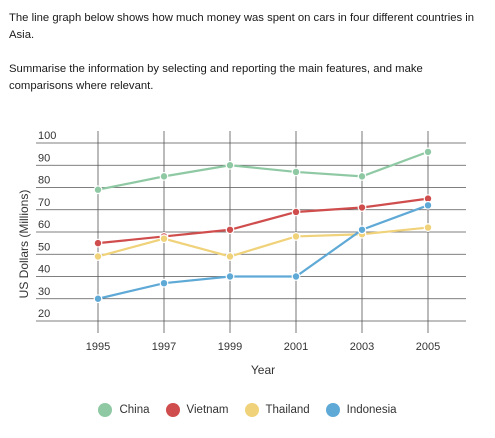 The width and height of the screenshot is (495, 438). What do you see at coordinates (44, 270) in the screenshot?
I see `y-tick-label: 40` at bounding box center [44, 270].